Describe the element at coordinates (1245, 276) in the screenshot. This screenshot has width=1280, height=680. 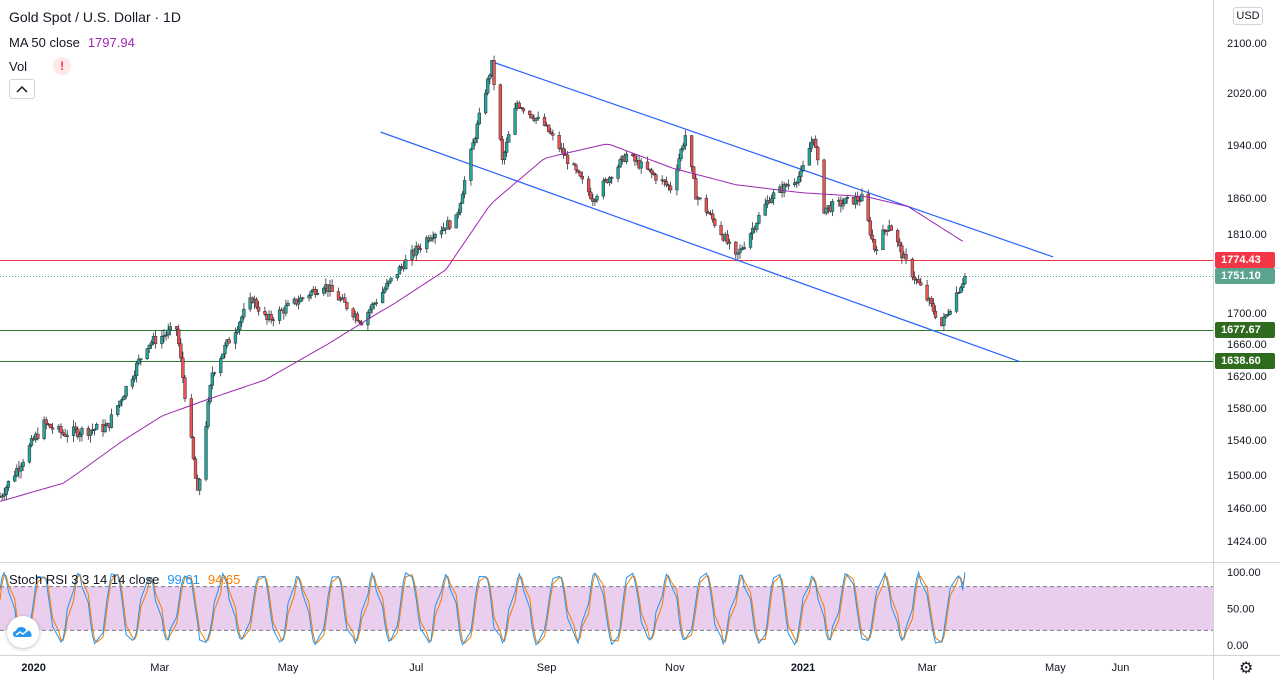
I see `last-price-tag: 1751.10` at that location.